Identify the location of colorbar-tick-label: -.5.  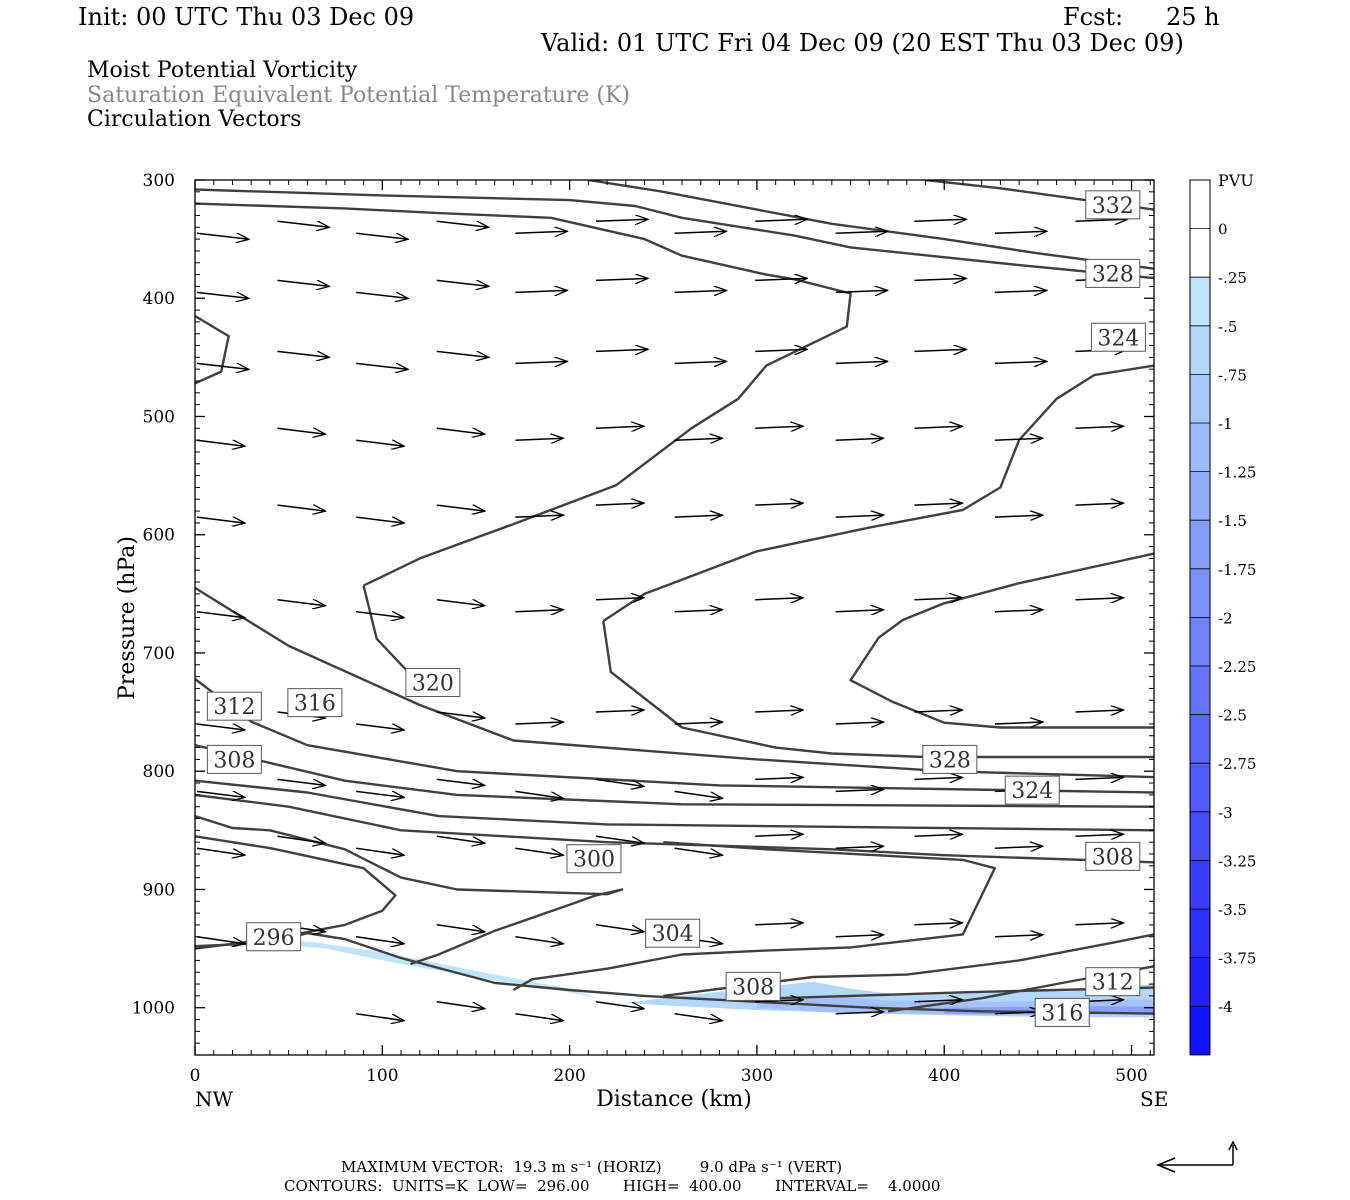
(1227, 327).